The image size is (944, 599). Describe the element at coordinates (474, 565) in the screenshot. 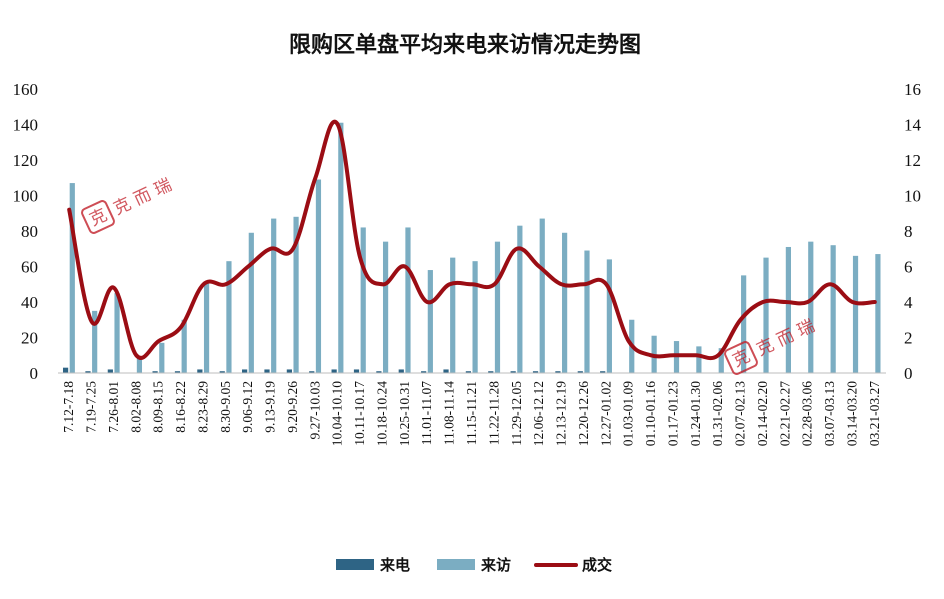

I see `legend: 来电 来访 成交` at that location.